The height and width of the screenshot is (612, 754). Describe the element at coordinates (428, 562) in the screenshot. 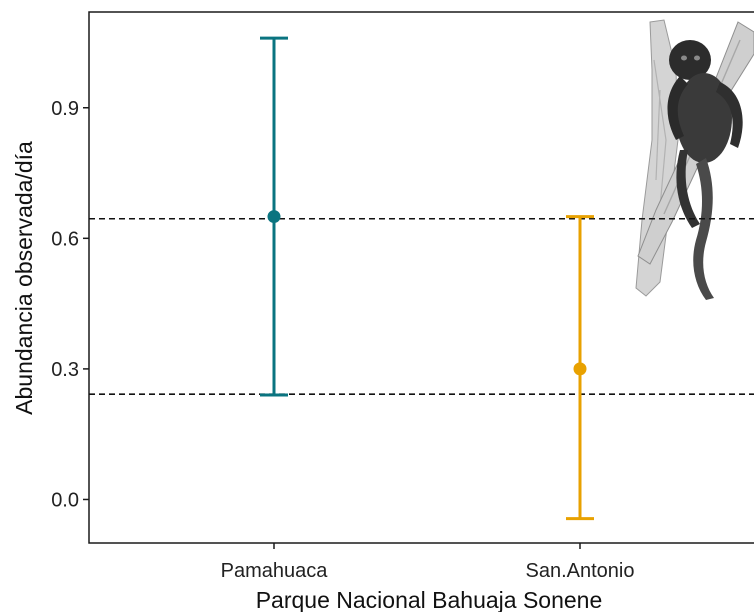

I see `x-axis: Pamahuaca San.Antonio` at that location.